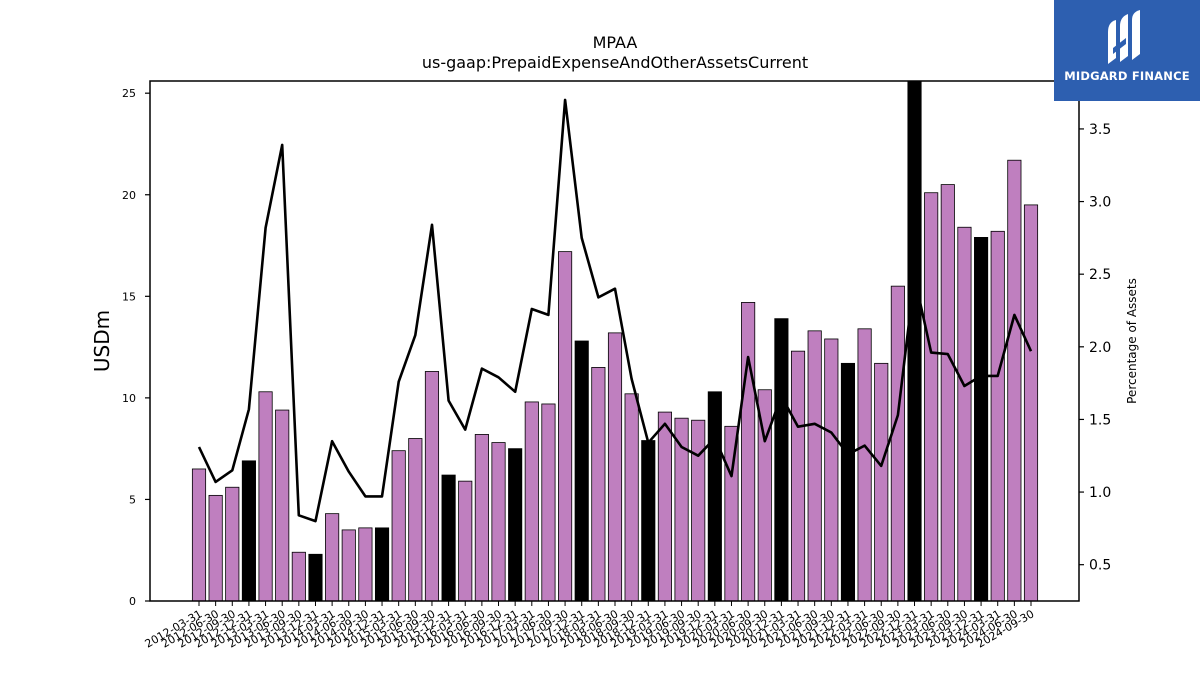 The image size is (1200, 675). Describe the element at coordinates (1132, 341) in the screenshot. I see `y2-axis-label: Percentage of Assets` at that location.